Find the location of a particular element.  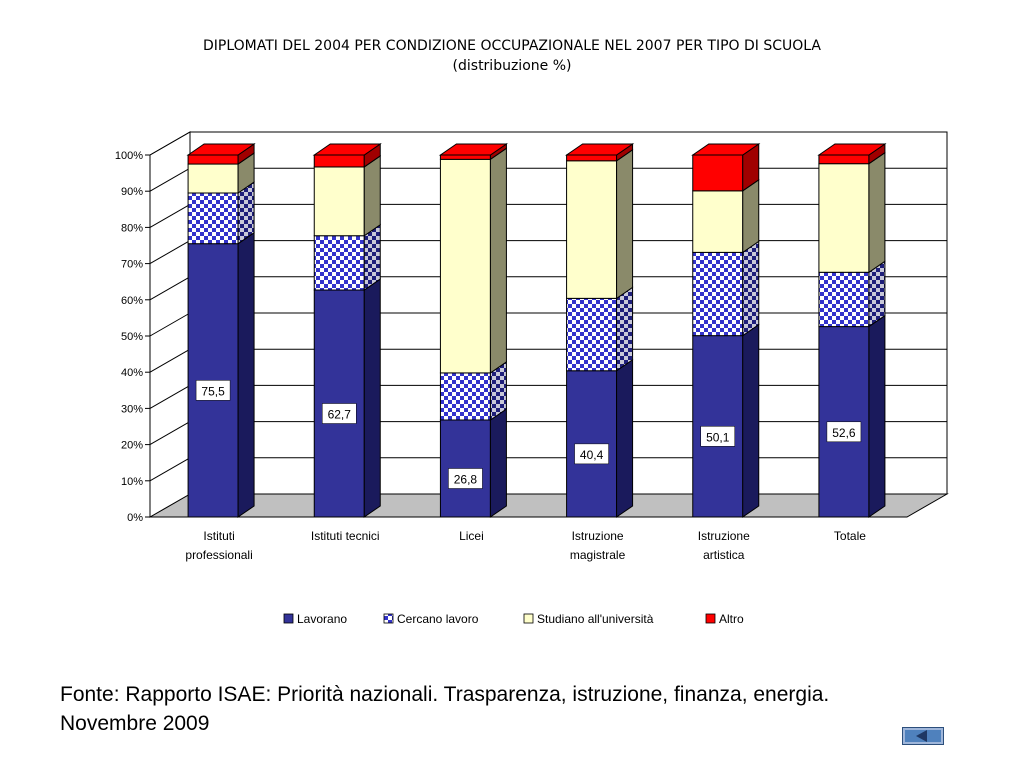

legend-item: Cercano lavoro is located at coordinates (431, 619).